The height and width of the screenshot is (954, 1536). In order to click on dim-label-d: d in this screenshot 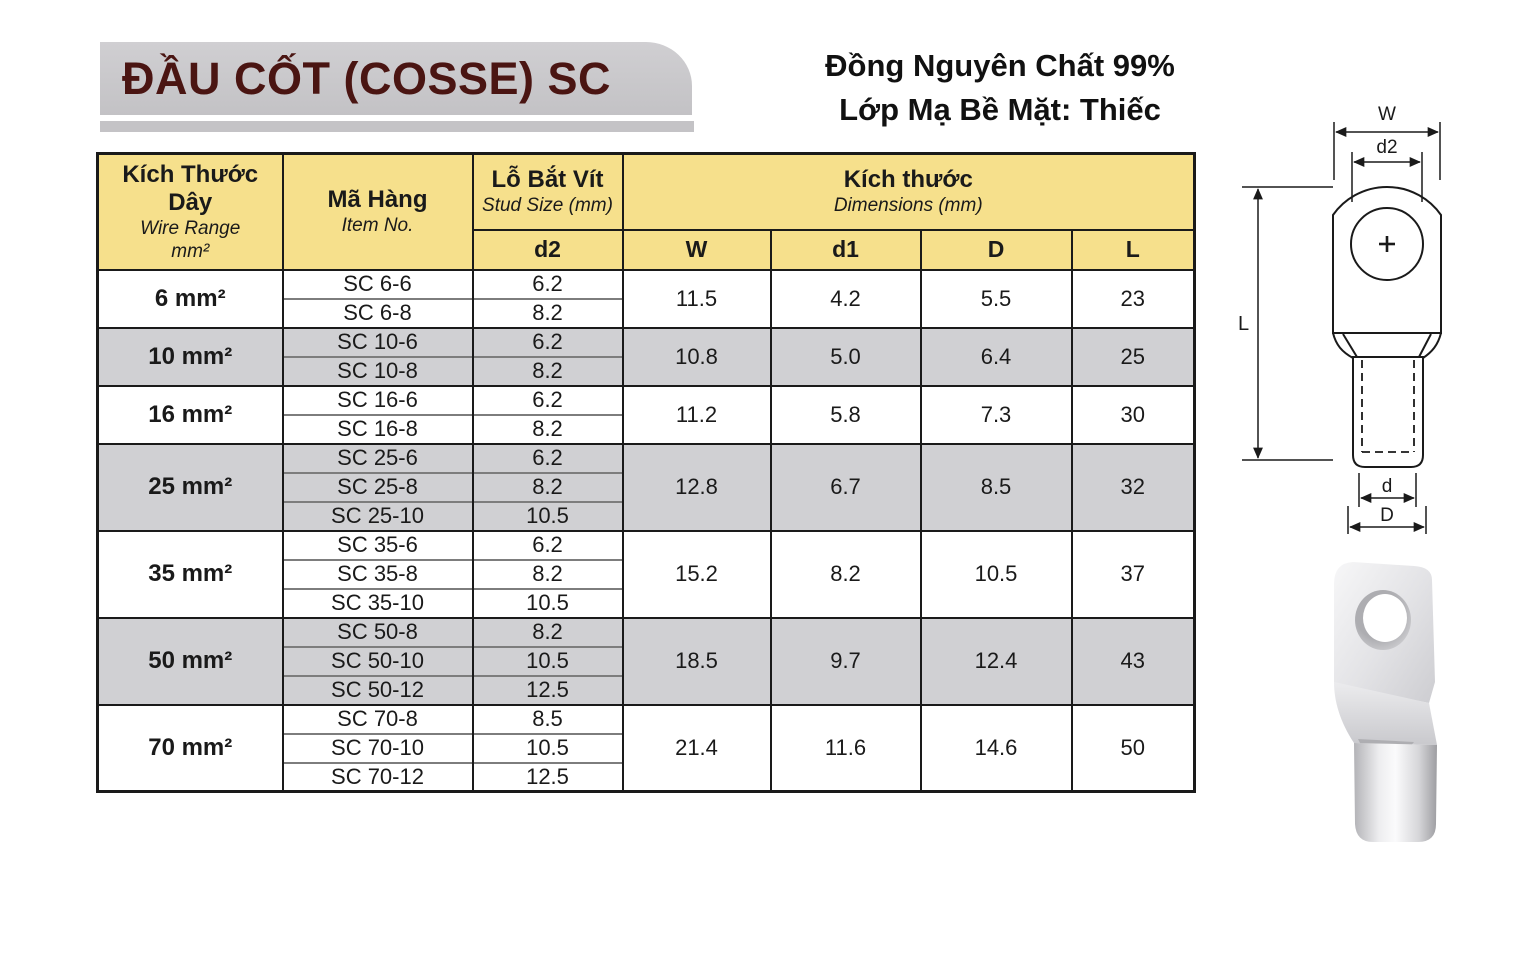, I will do `click(1387, 486)`.